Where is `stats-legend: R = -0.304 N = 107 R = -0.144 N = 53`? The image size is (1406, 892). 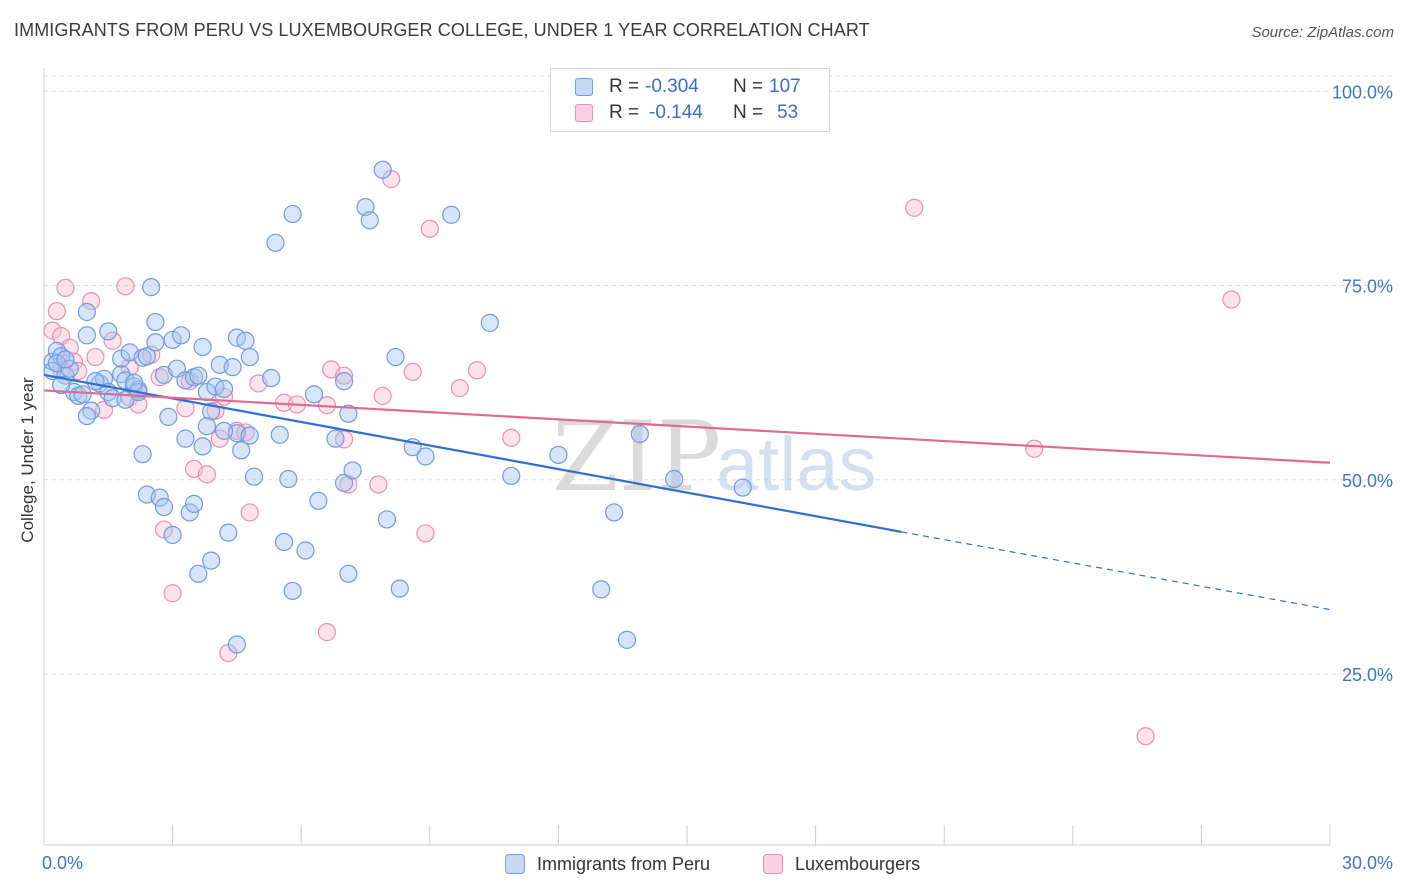
stats-legend: R = -0.304 N = 107 R = -0.144 N = 53 is located at coordinates (690, 100).